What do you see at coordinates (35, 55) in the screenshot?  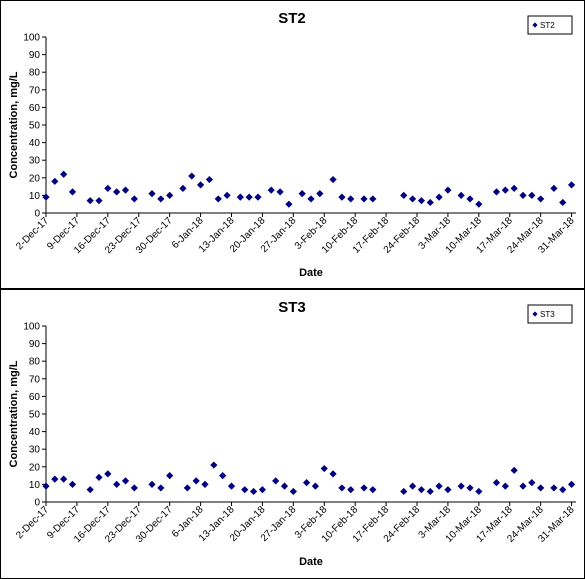 I see `y-tick-label: 90` at bounding box center [35, 55].